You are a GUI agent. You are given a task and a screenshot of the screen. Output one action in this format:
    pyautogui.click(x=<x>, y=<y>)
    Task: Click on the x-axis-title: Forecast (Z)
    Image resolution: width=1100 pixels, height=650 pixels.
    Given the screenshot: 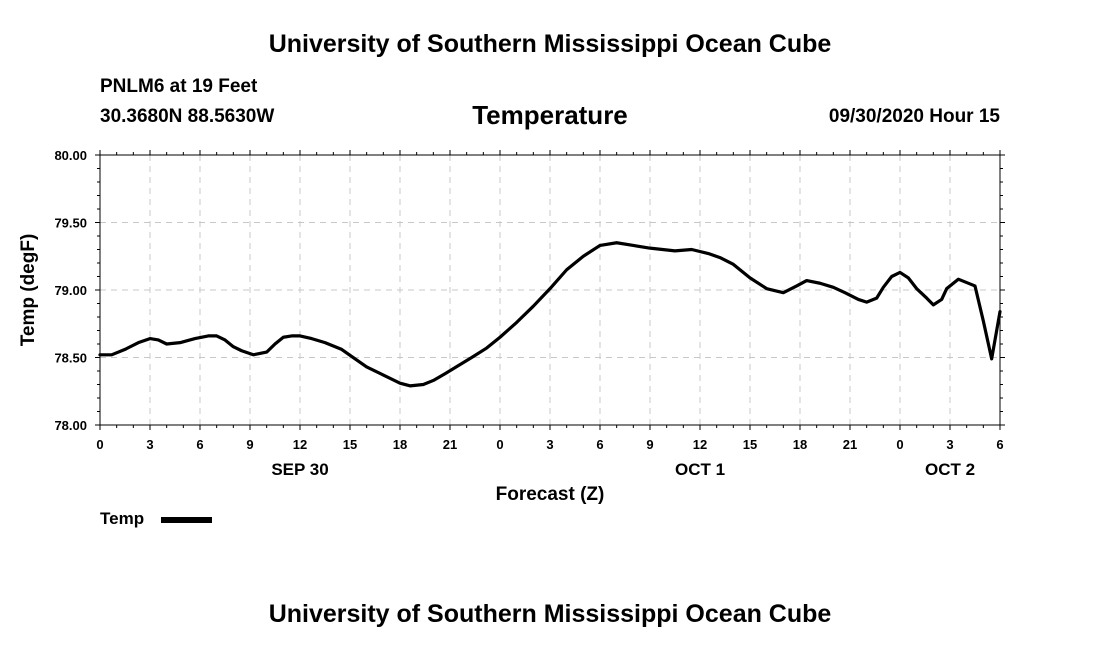 What is the action you would take?
    pyautogui.click(x=550, y=494)
    